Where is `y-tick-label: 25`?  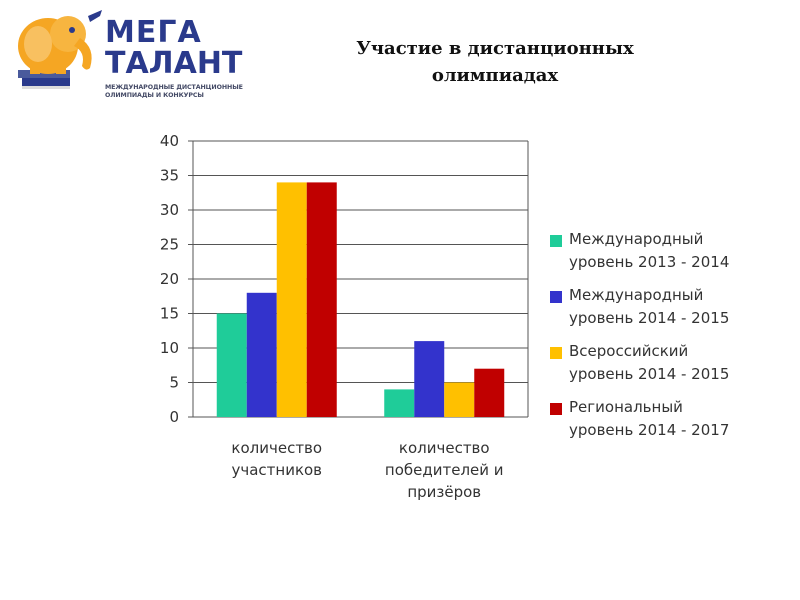
y-tick-label: 25 is located at coordinates (169, 245).